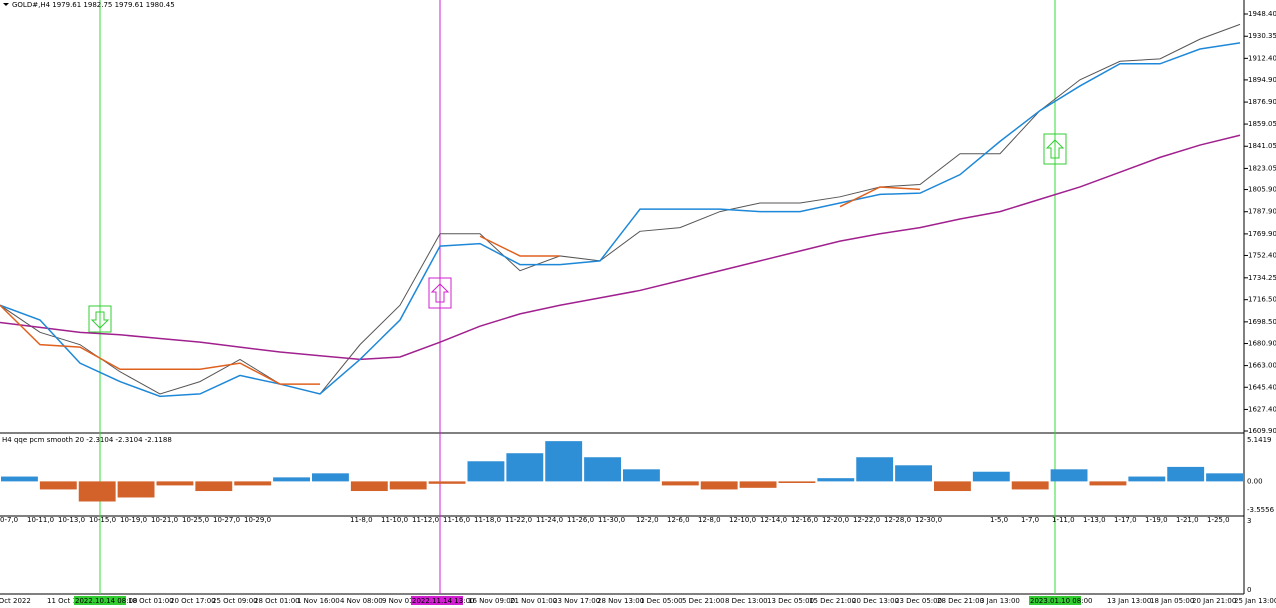 The width and height of the screenshot is (1276, 608). Describe the element at coordinates (1249, 590) in the screenshot. I see `bottom-scale-label: 0` at that location.